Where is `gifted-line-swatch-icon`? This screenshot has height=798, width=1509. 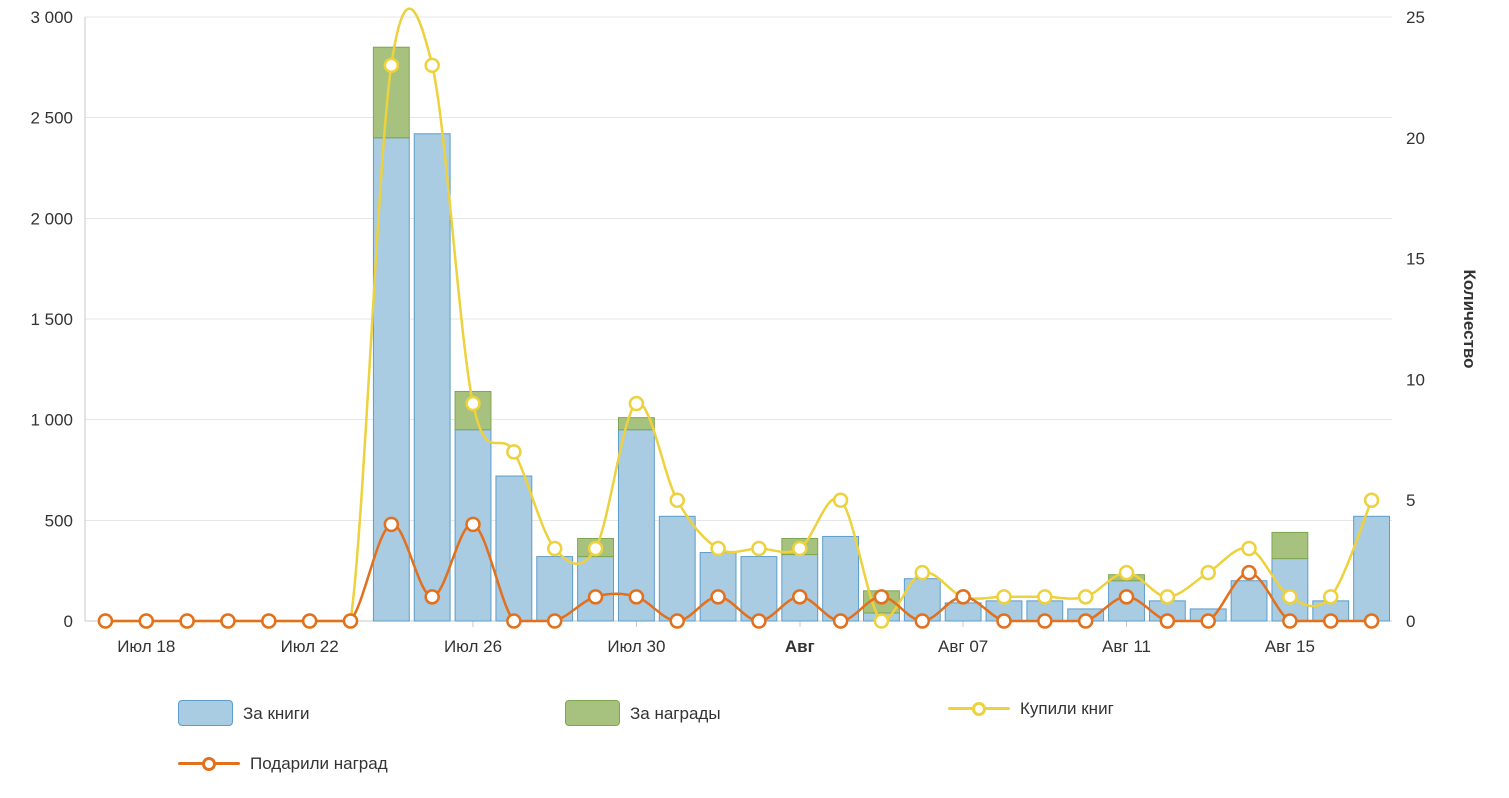
gifted-line-swatch-icon is located at coordinates (209, 763).